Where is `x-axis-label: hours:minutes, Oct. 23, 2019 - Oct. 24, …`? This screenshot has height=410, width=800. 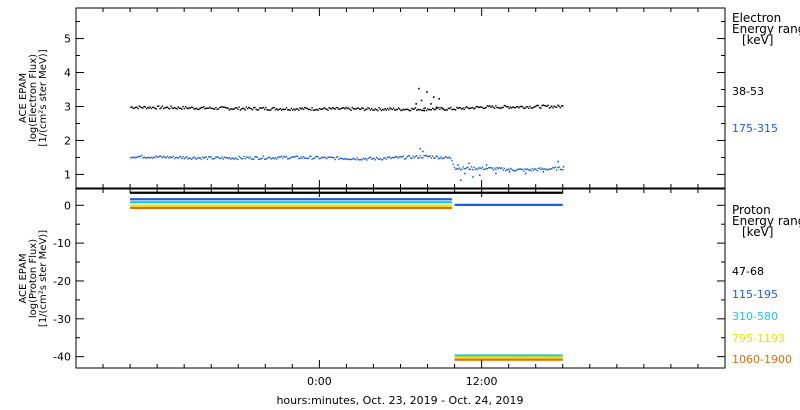
x-axis-label: hours:minutes, Oct. 23, 2019 - Oct. 24, … is located at coordinates (399, 400).